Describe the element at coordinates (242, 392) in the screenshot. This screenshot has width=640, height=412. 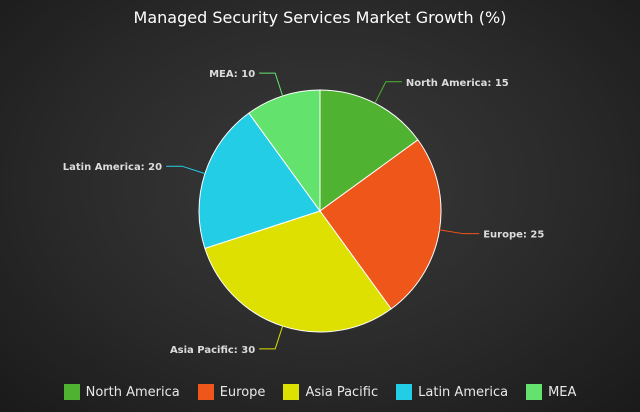
I see `legend-label-europe: Europe` at that location.